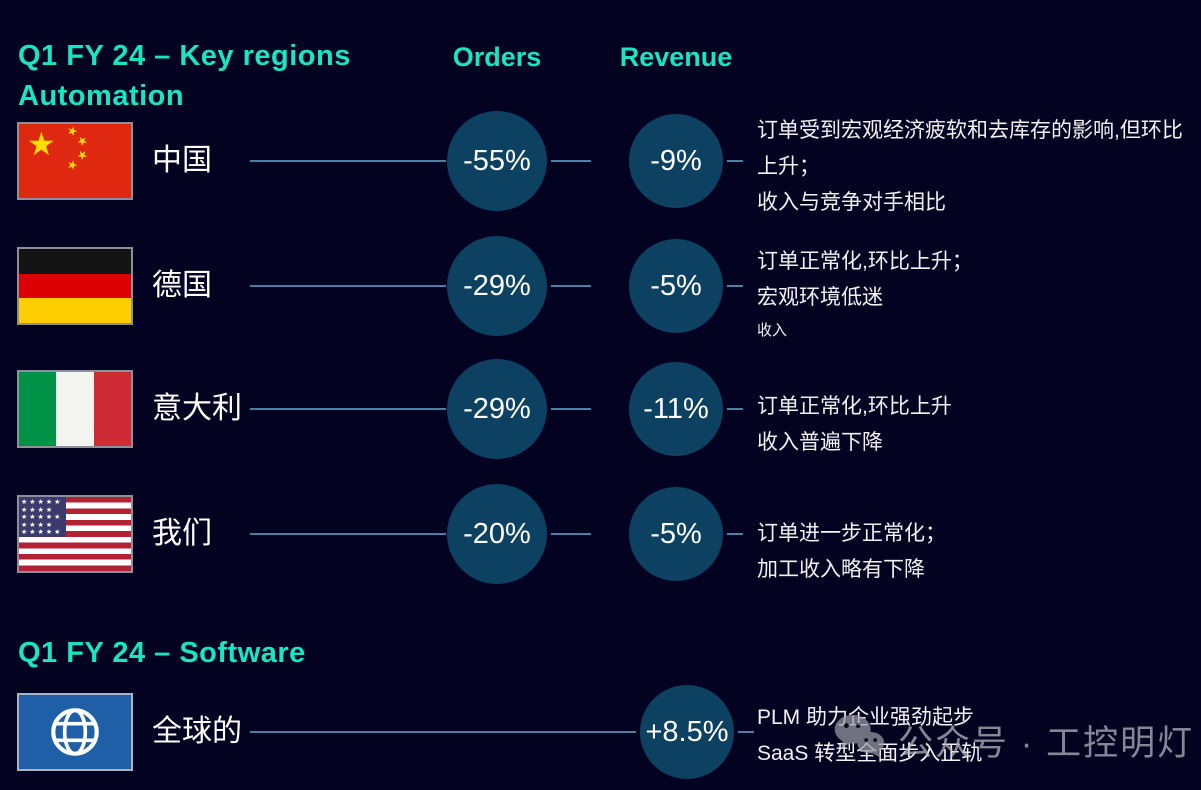 The image size is (1201, 790). I want to click on note-line: 宏观环境低迷, so click(820, 297).